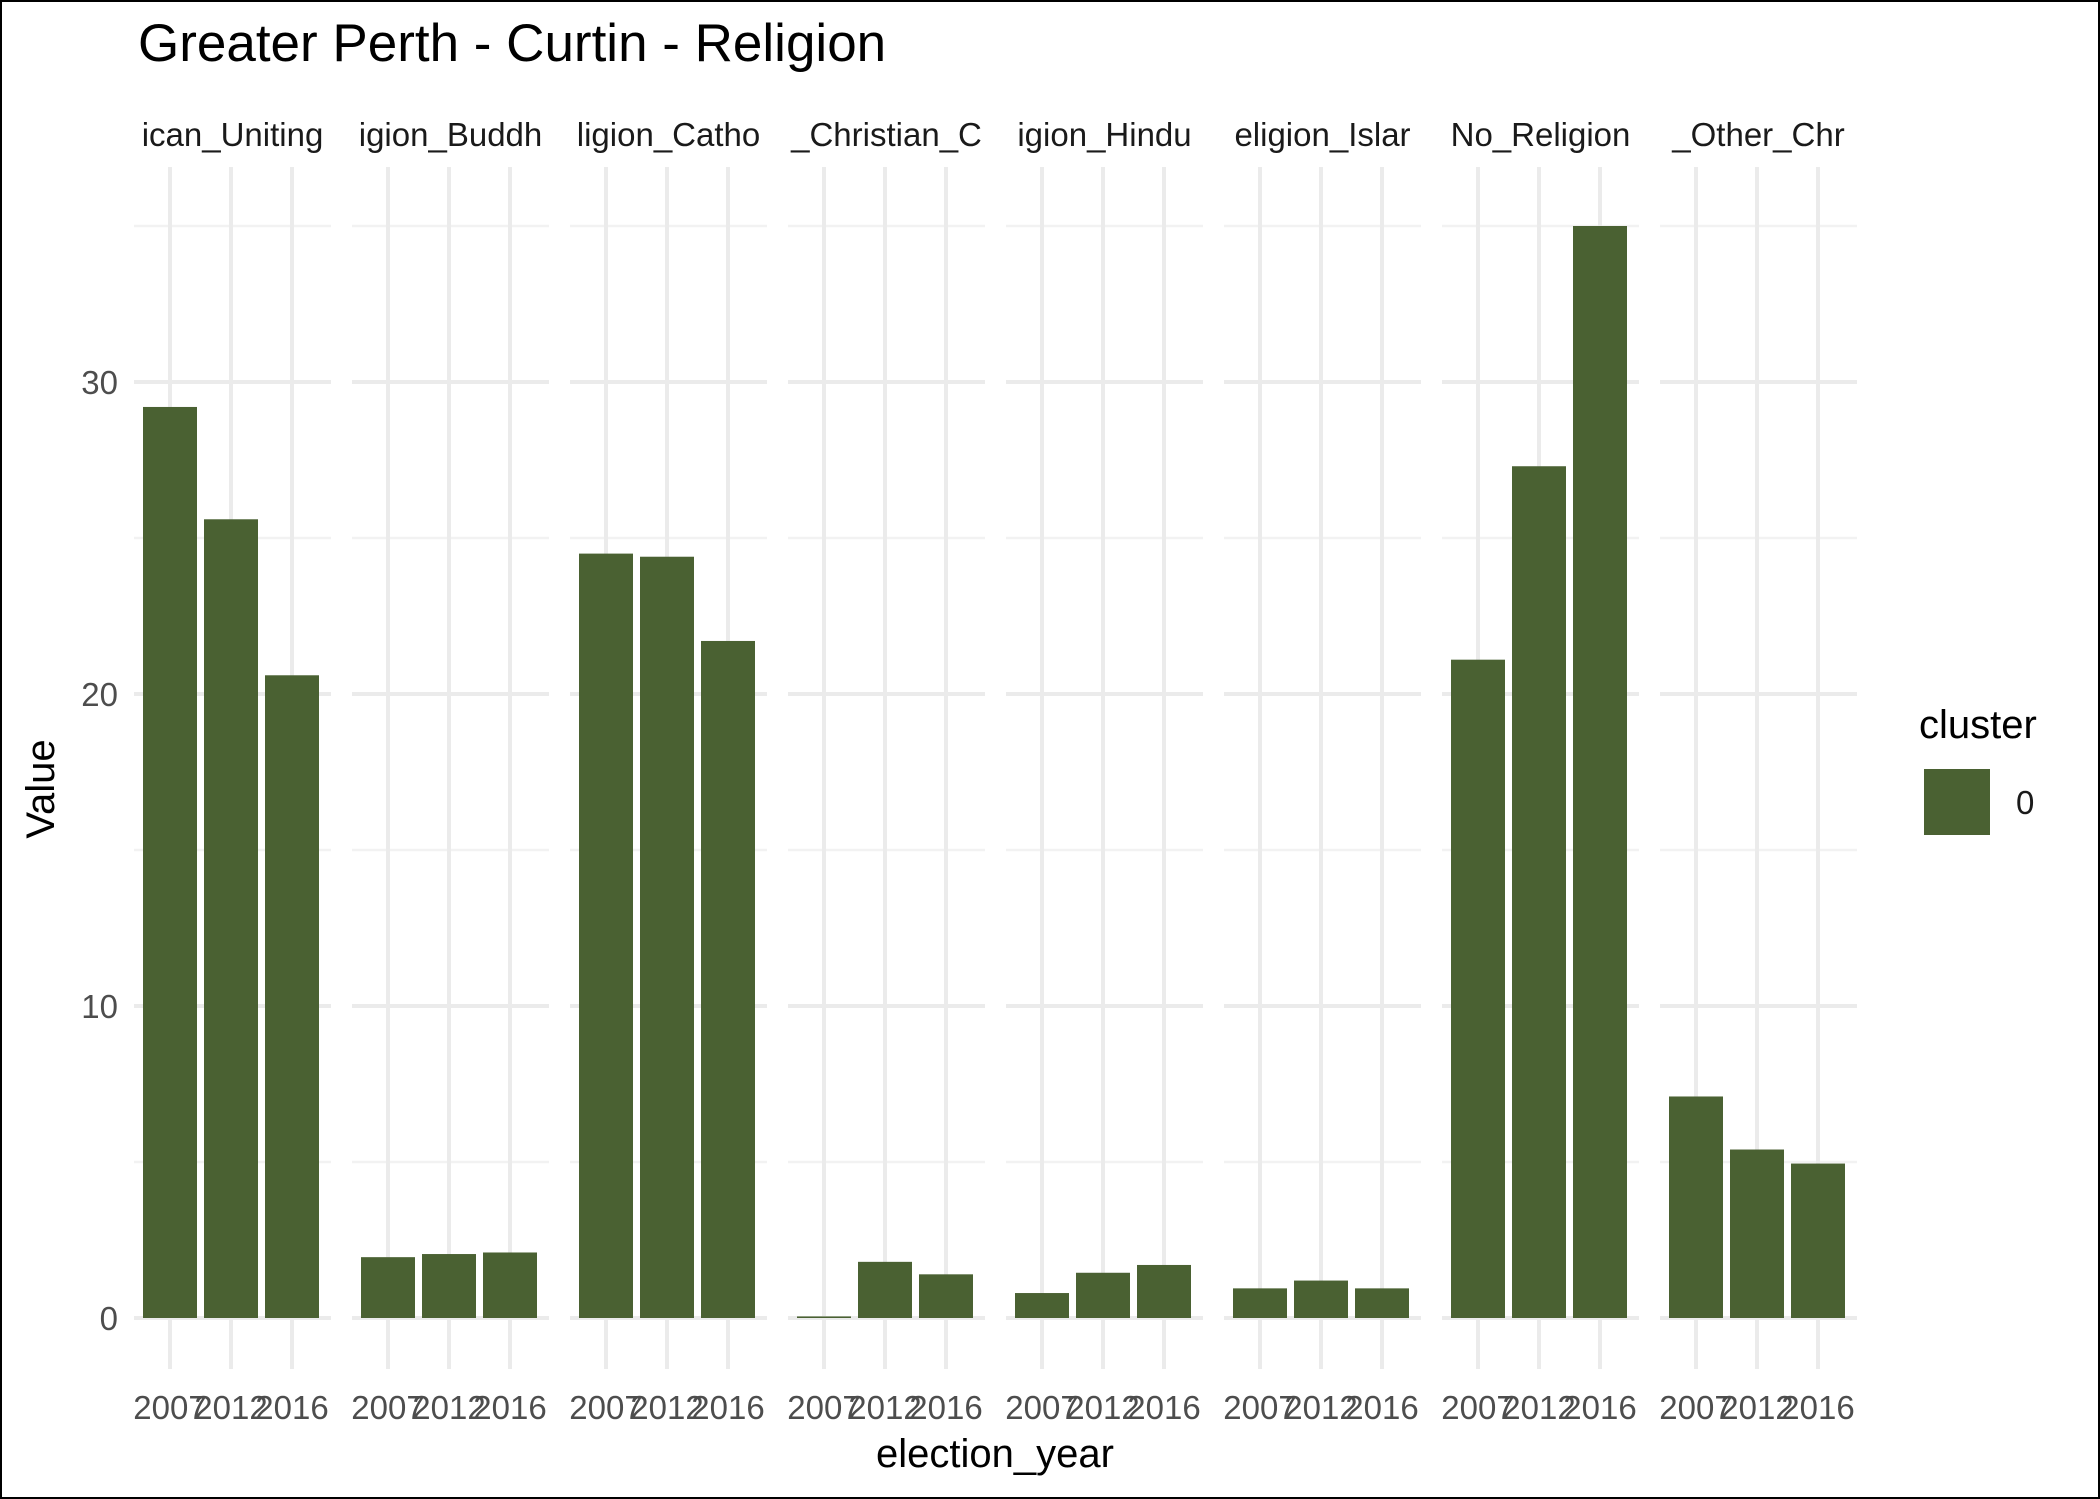 Image resolution: width=2100 pixels, height=1499 pixels. I want to click on facet-strip-label: No_Religion, so click(1541, 134).